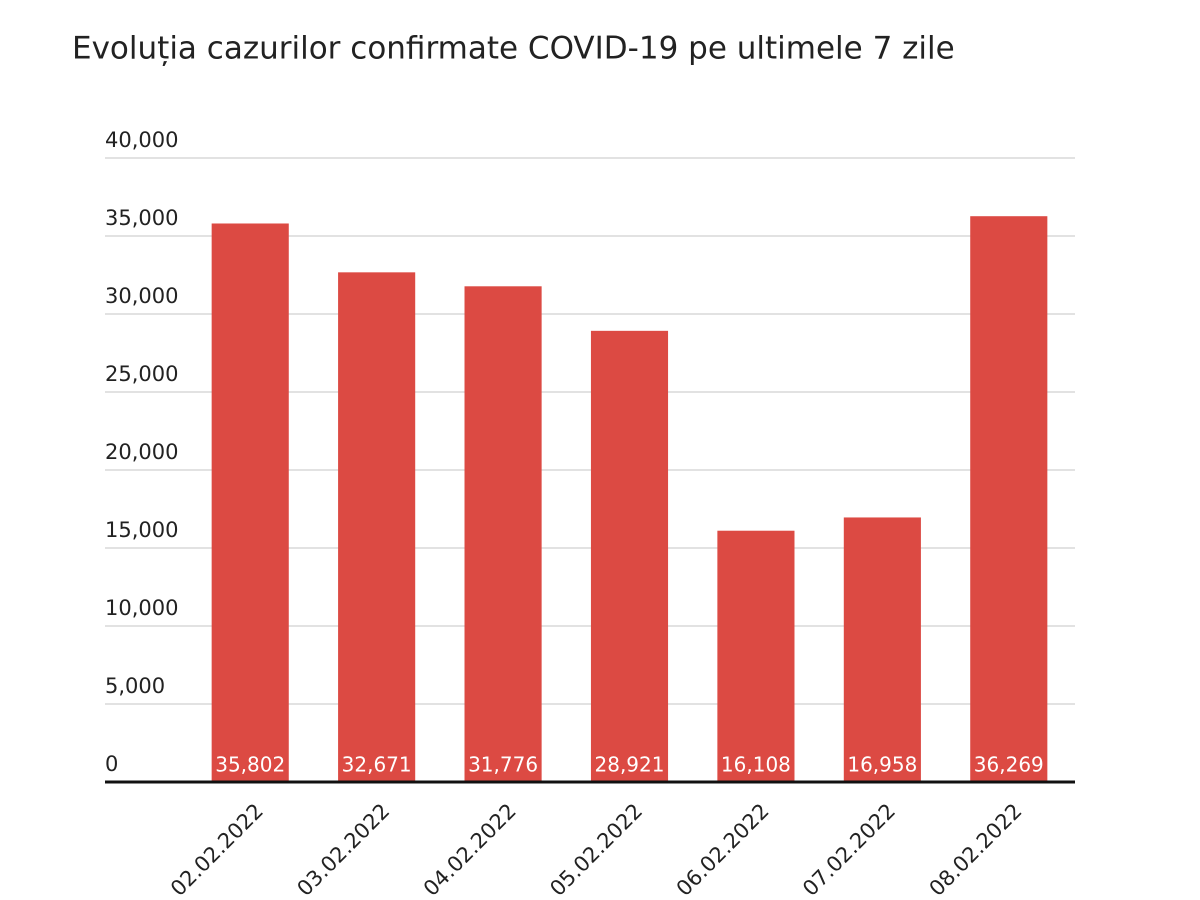 The width and height of the screenshot is (1200, 900). Describe the element at coordinates (470, 849) in the screenshot. I see `x-tick-label: 04.02.2022` at that location.